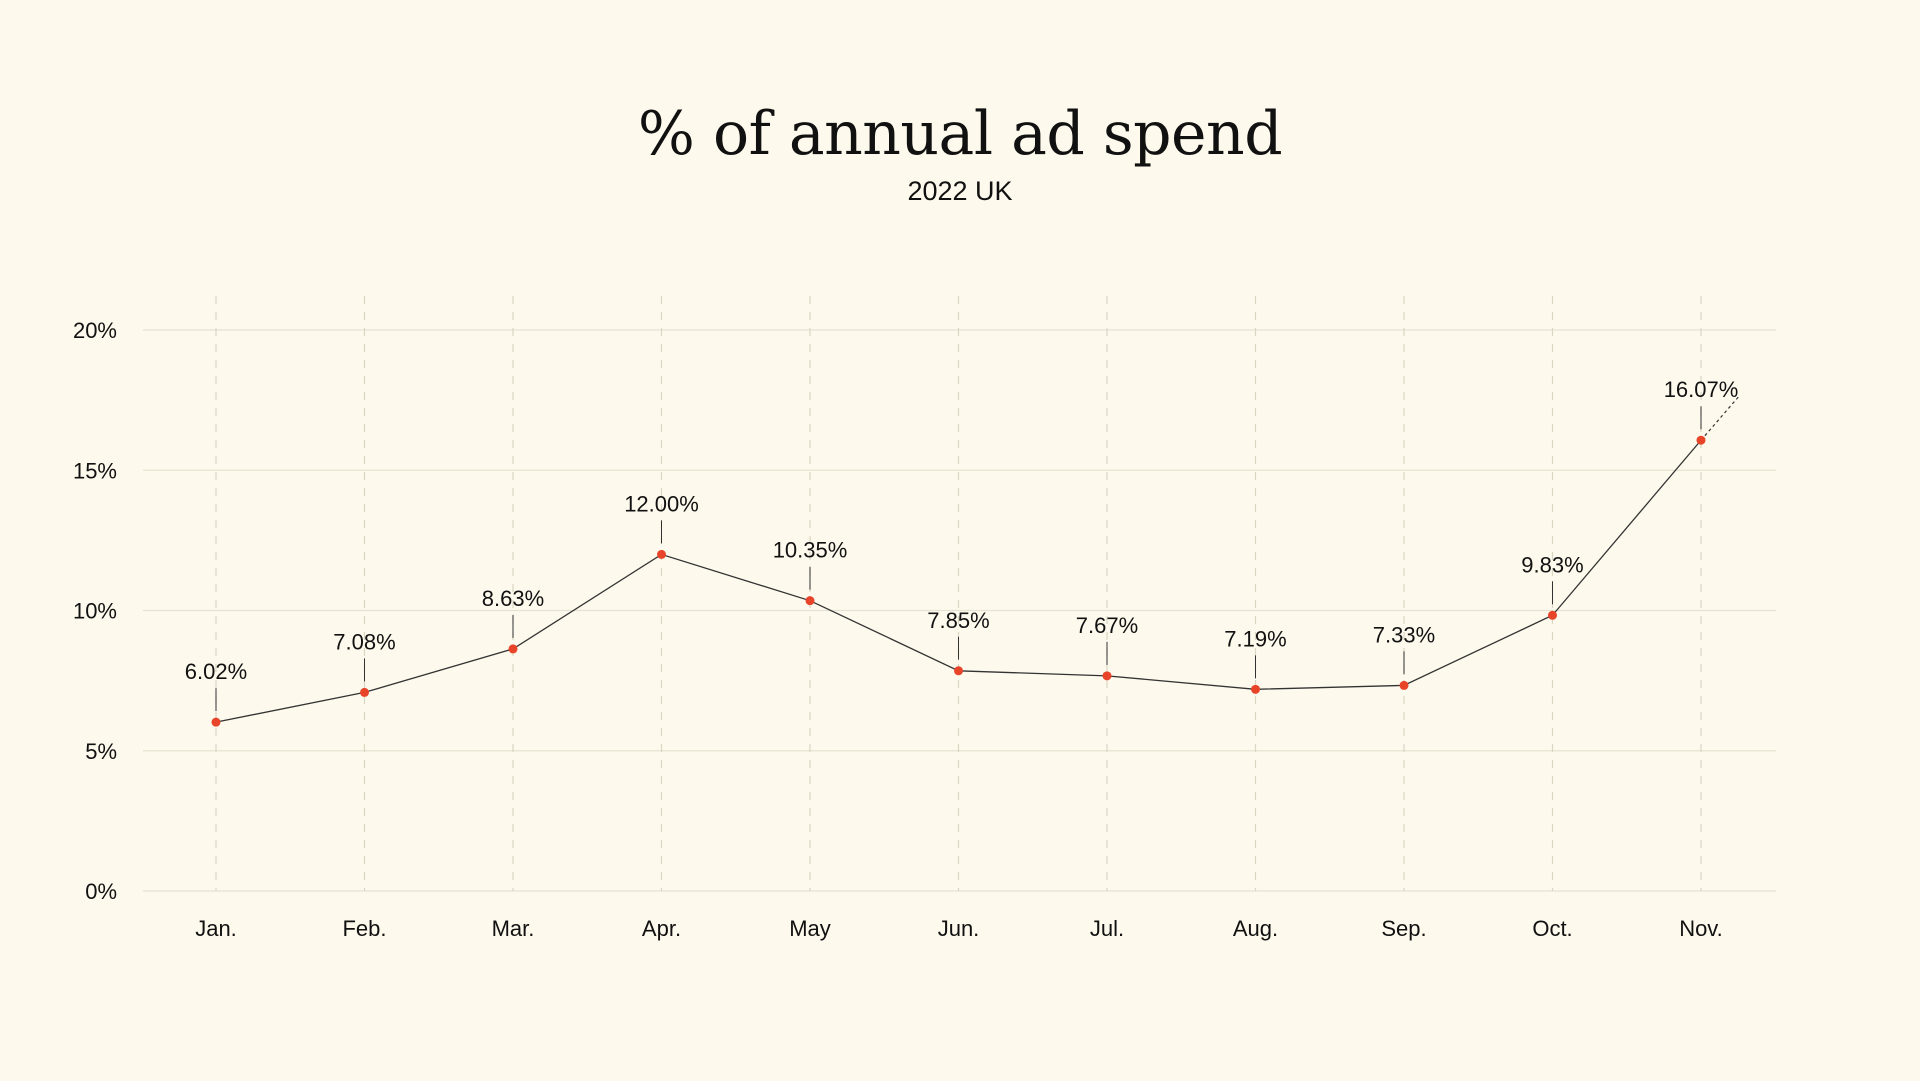 The image size is (1920, 1081). What do you see at coordinates (95, 470) in the screenshot?
I see `y-tick-label: 15%` at bounding box center [95, 470].